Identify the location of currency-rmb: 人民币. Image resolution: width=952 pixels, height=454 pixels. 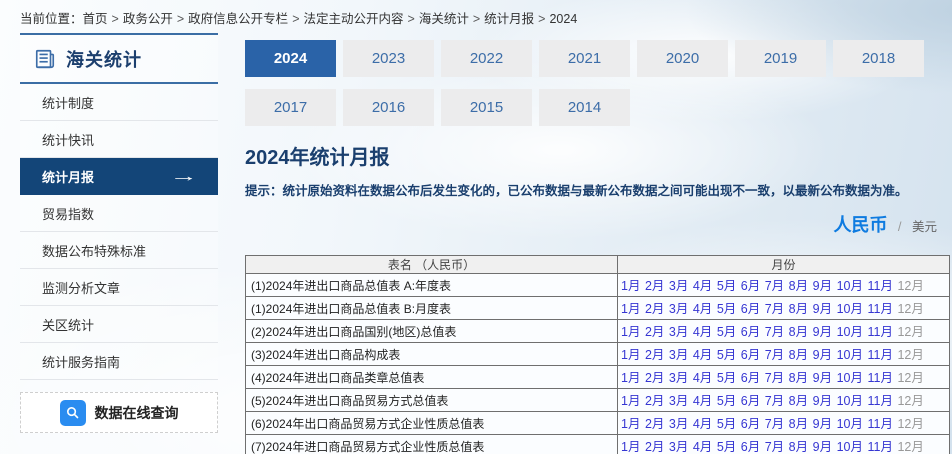
(860, 225).